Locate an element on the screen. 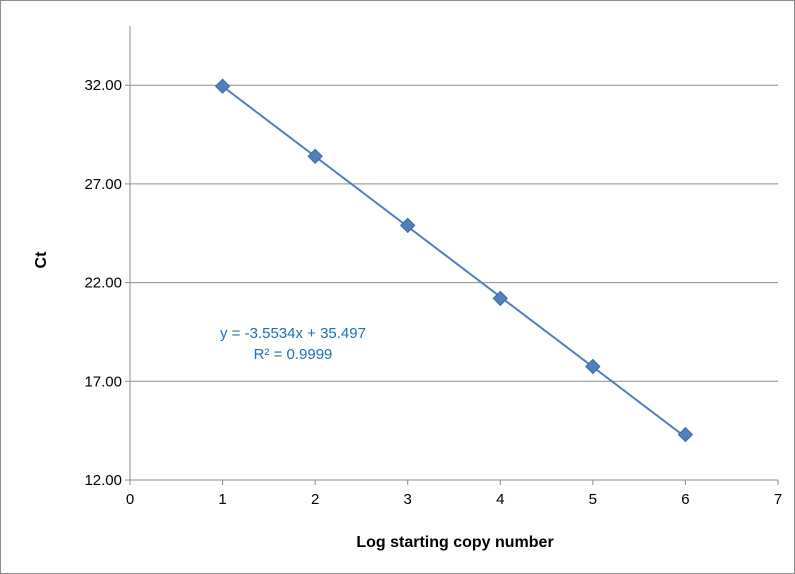 The width and height of the screenshot is (795, 574). y-tick-label-0: 12.00 is located at coordinates (103, 480).